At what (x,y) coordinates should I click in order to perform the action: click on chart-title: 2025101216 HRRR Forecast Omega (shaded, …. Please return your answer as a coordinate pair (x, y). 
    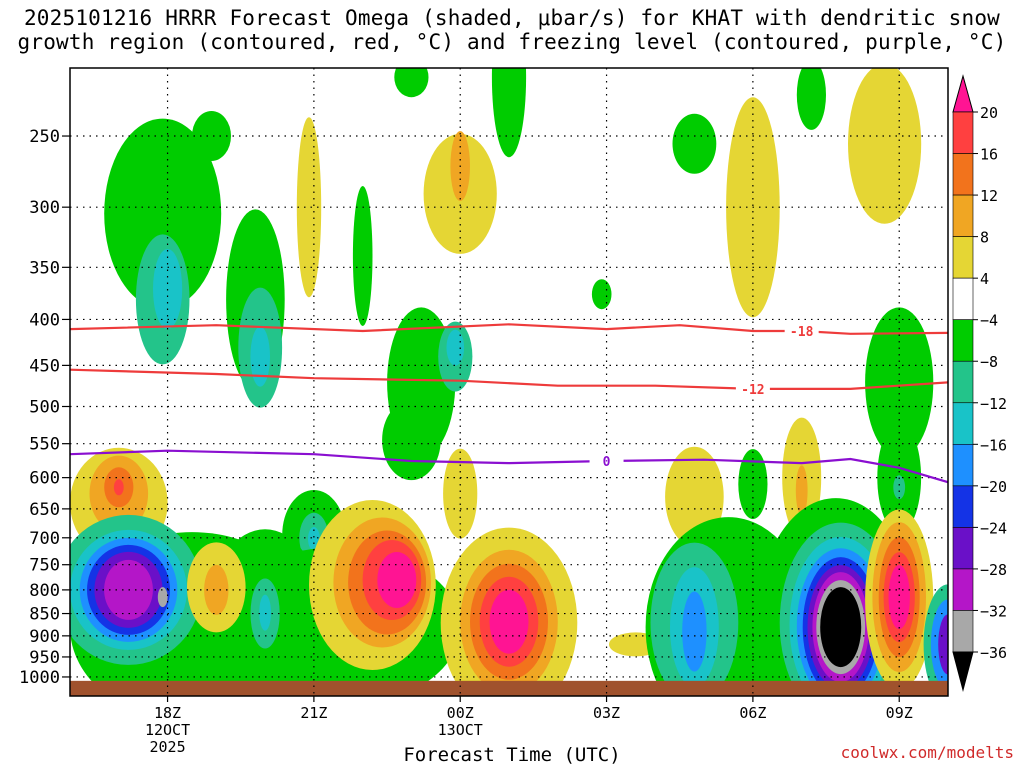
    Looking at the image, I should click on (512, 30).